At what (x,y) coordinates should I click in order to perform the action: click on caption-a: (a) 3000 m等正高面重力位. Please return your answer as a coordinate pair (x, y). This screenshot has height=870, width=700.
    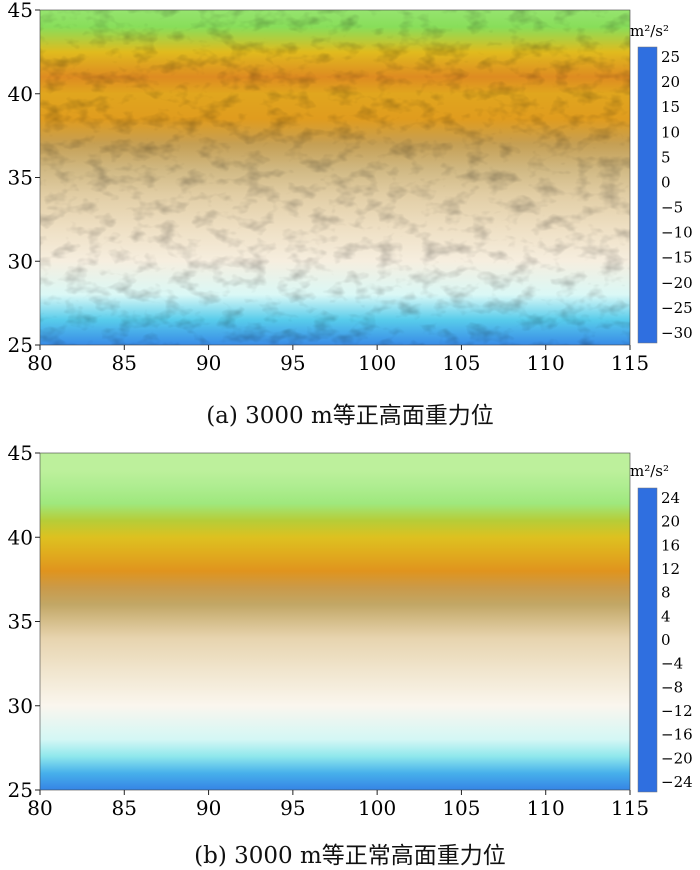
    Looking at the image, I should click on (350, 416).